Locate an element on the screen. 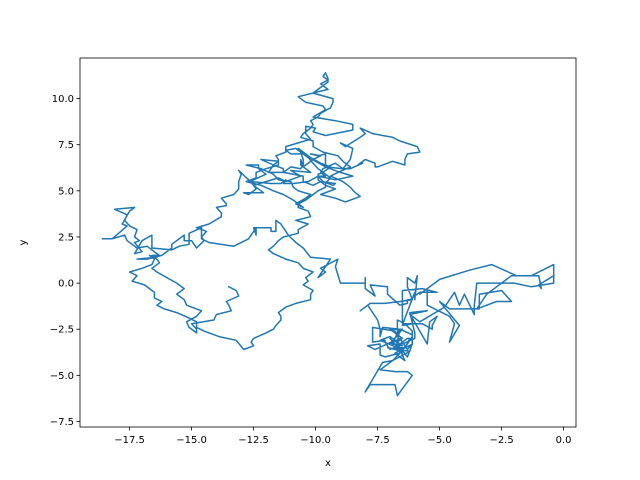 This screenshot has width=640, height=480. y-tick-label: −5.0 is located at coordinates (62, 376).